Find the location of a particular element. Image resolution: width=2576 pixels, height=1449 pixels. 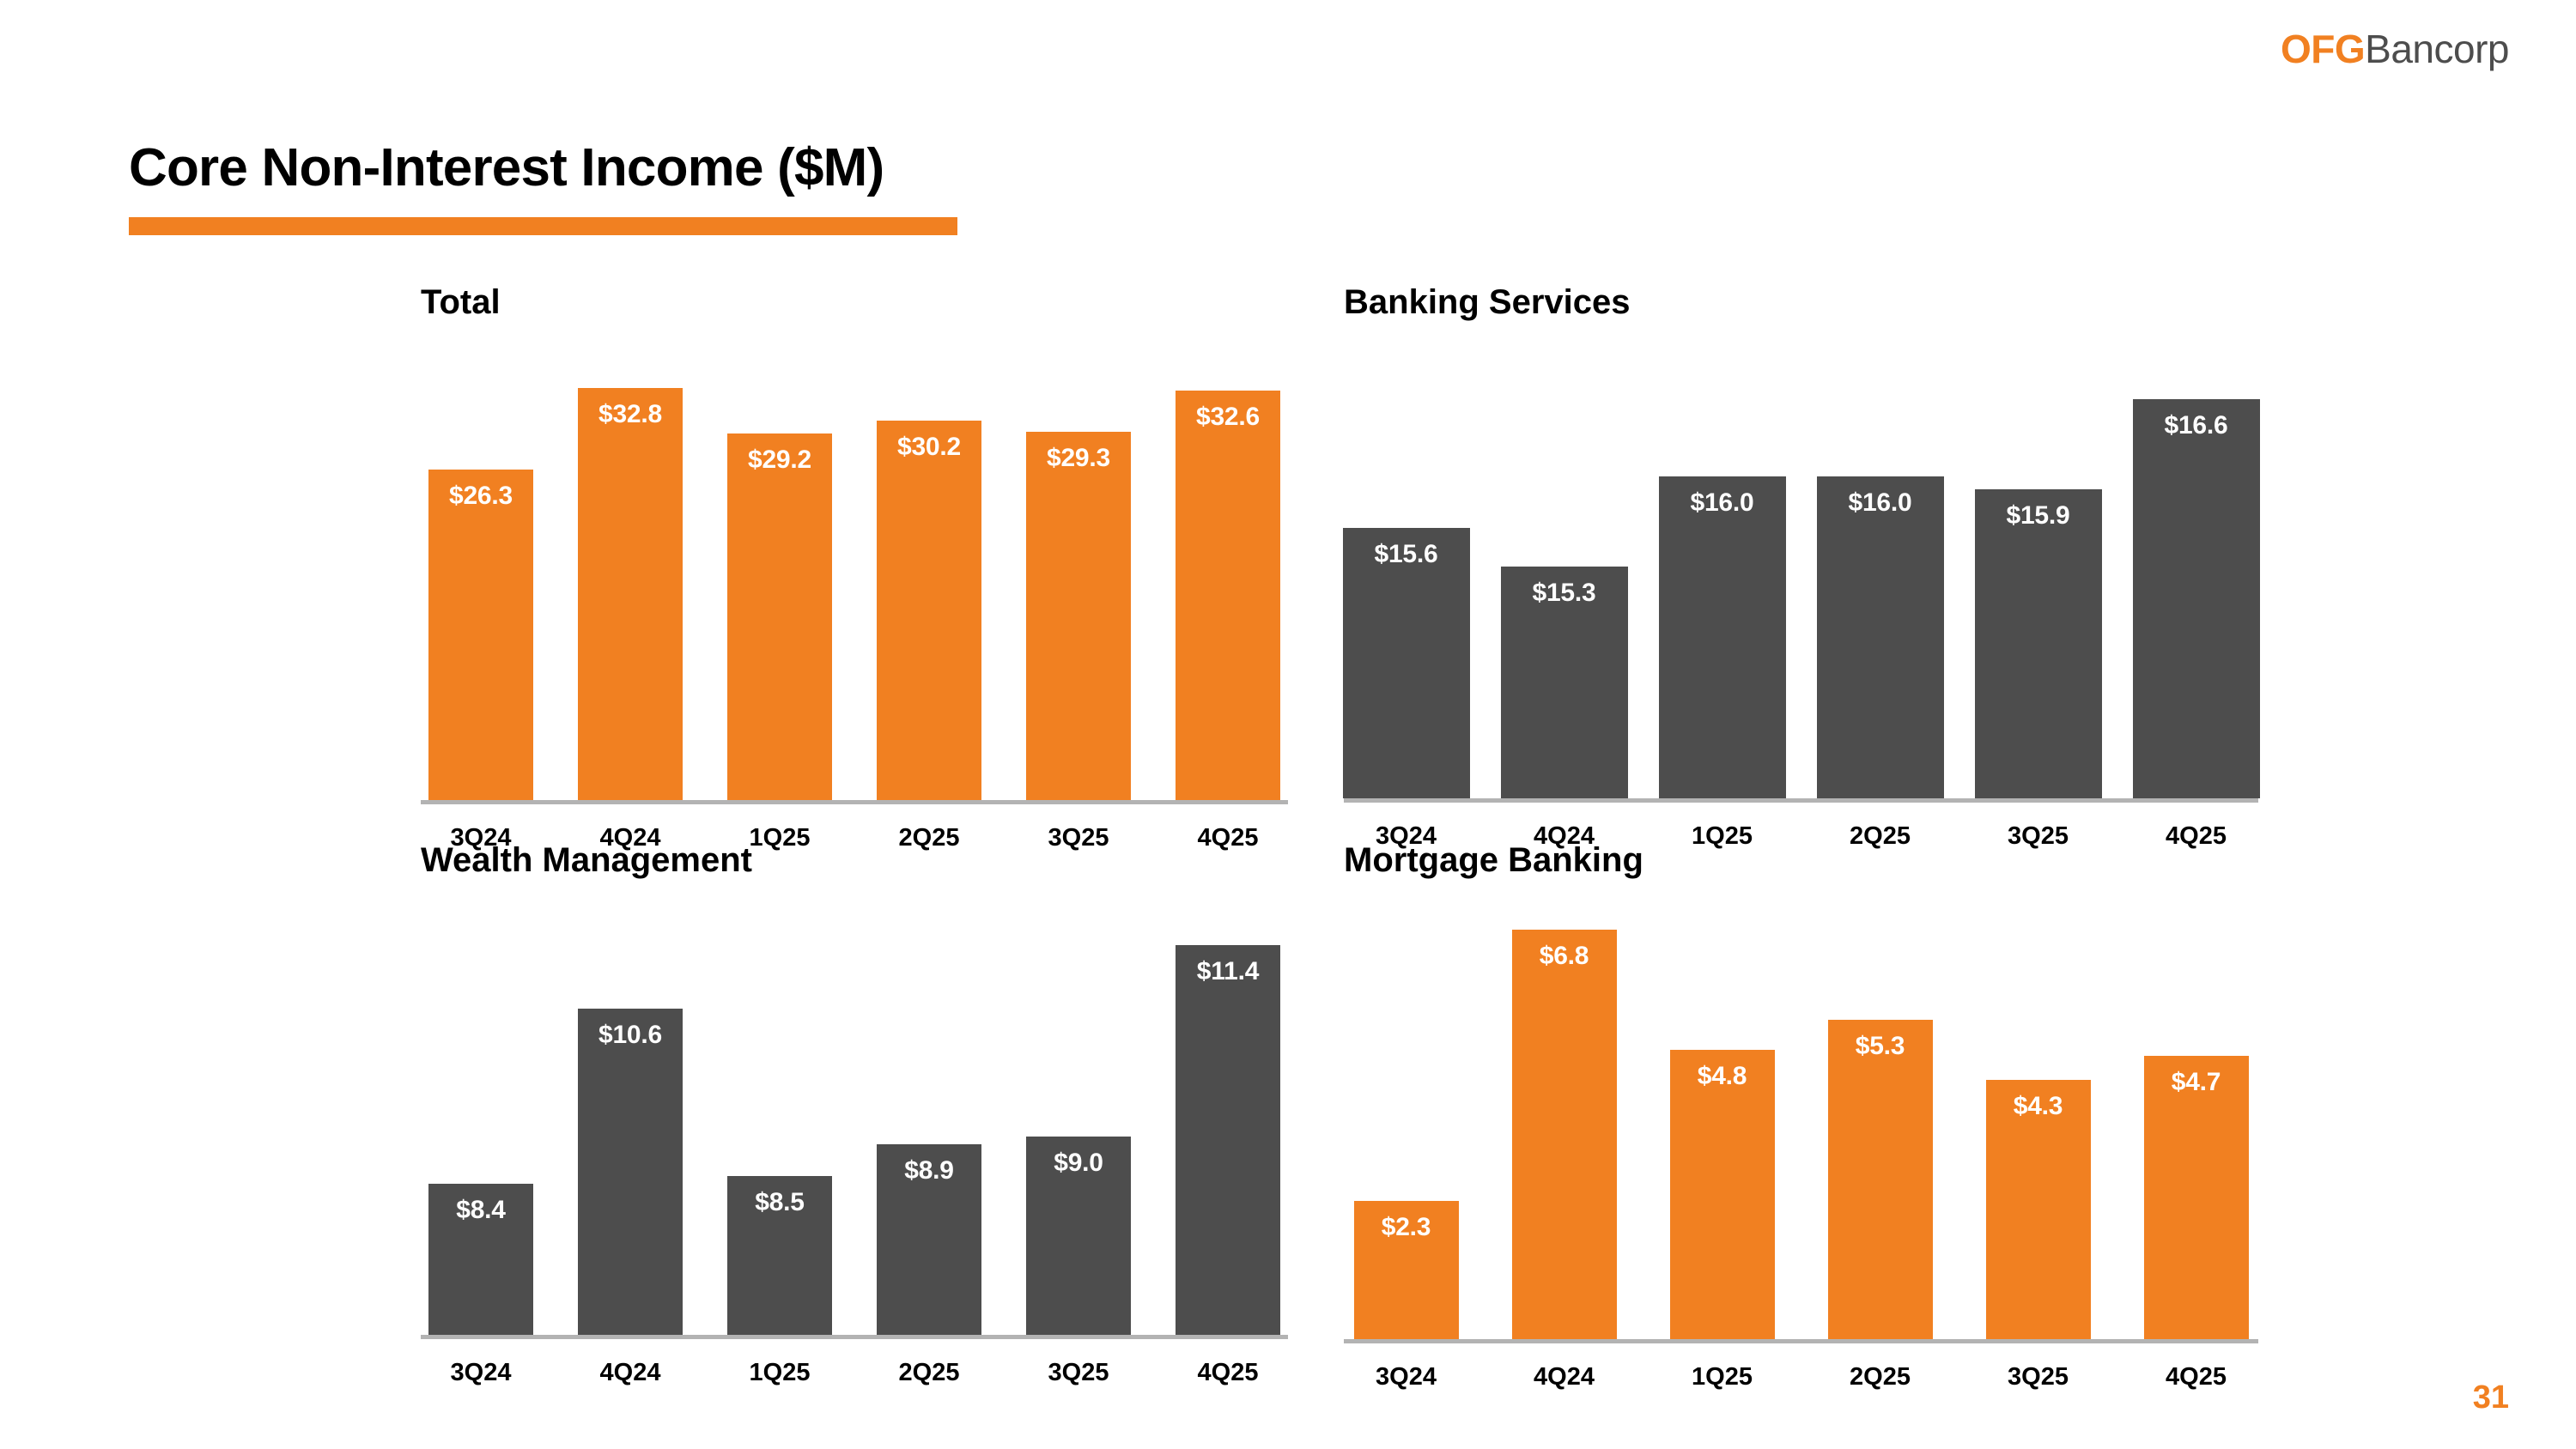

bar-group: $9.0 is located at coordinates (1078, 1235).